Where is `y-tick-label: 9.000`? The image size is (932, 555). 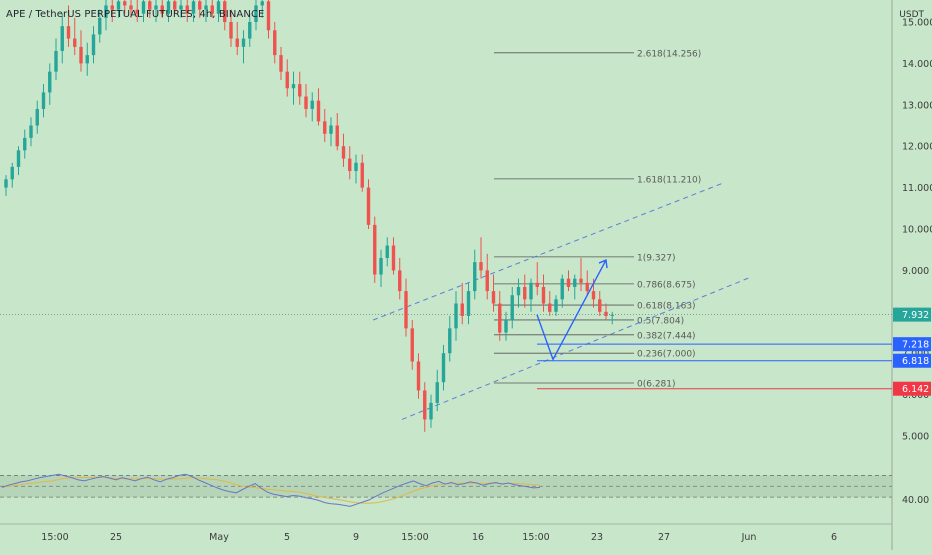 y-tick-label: 9.000 is located at coordinates (915, 271).